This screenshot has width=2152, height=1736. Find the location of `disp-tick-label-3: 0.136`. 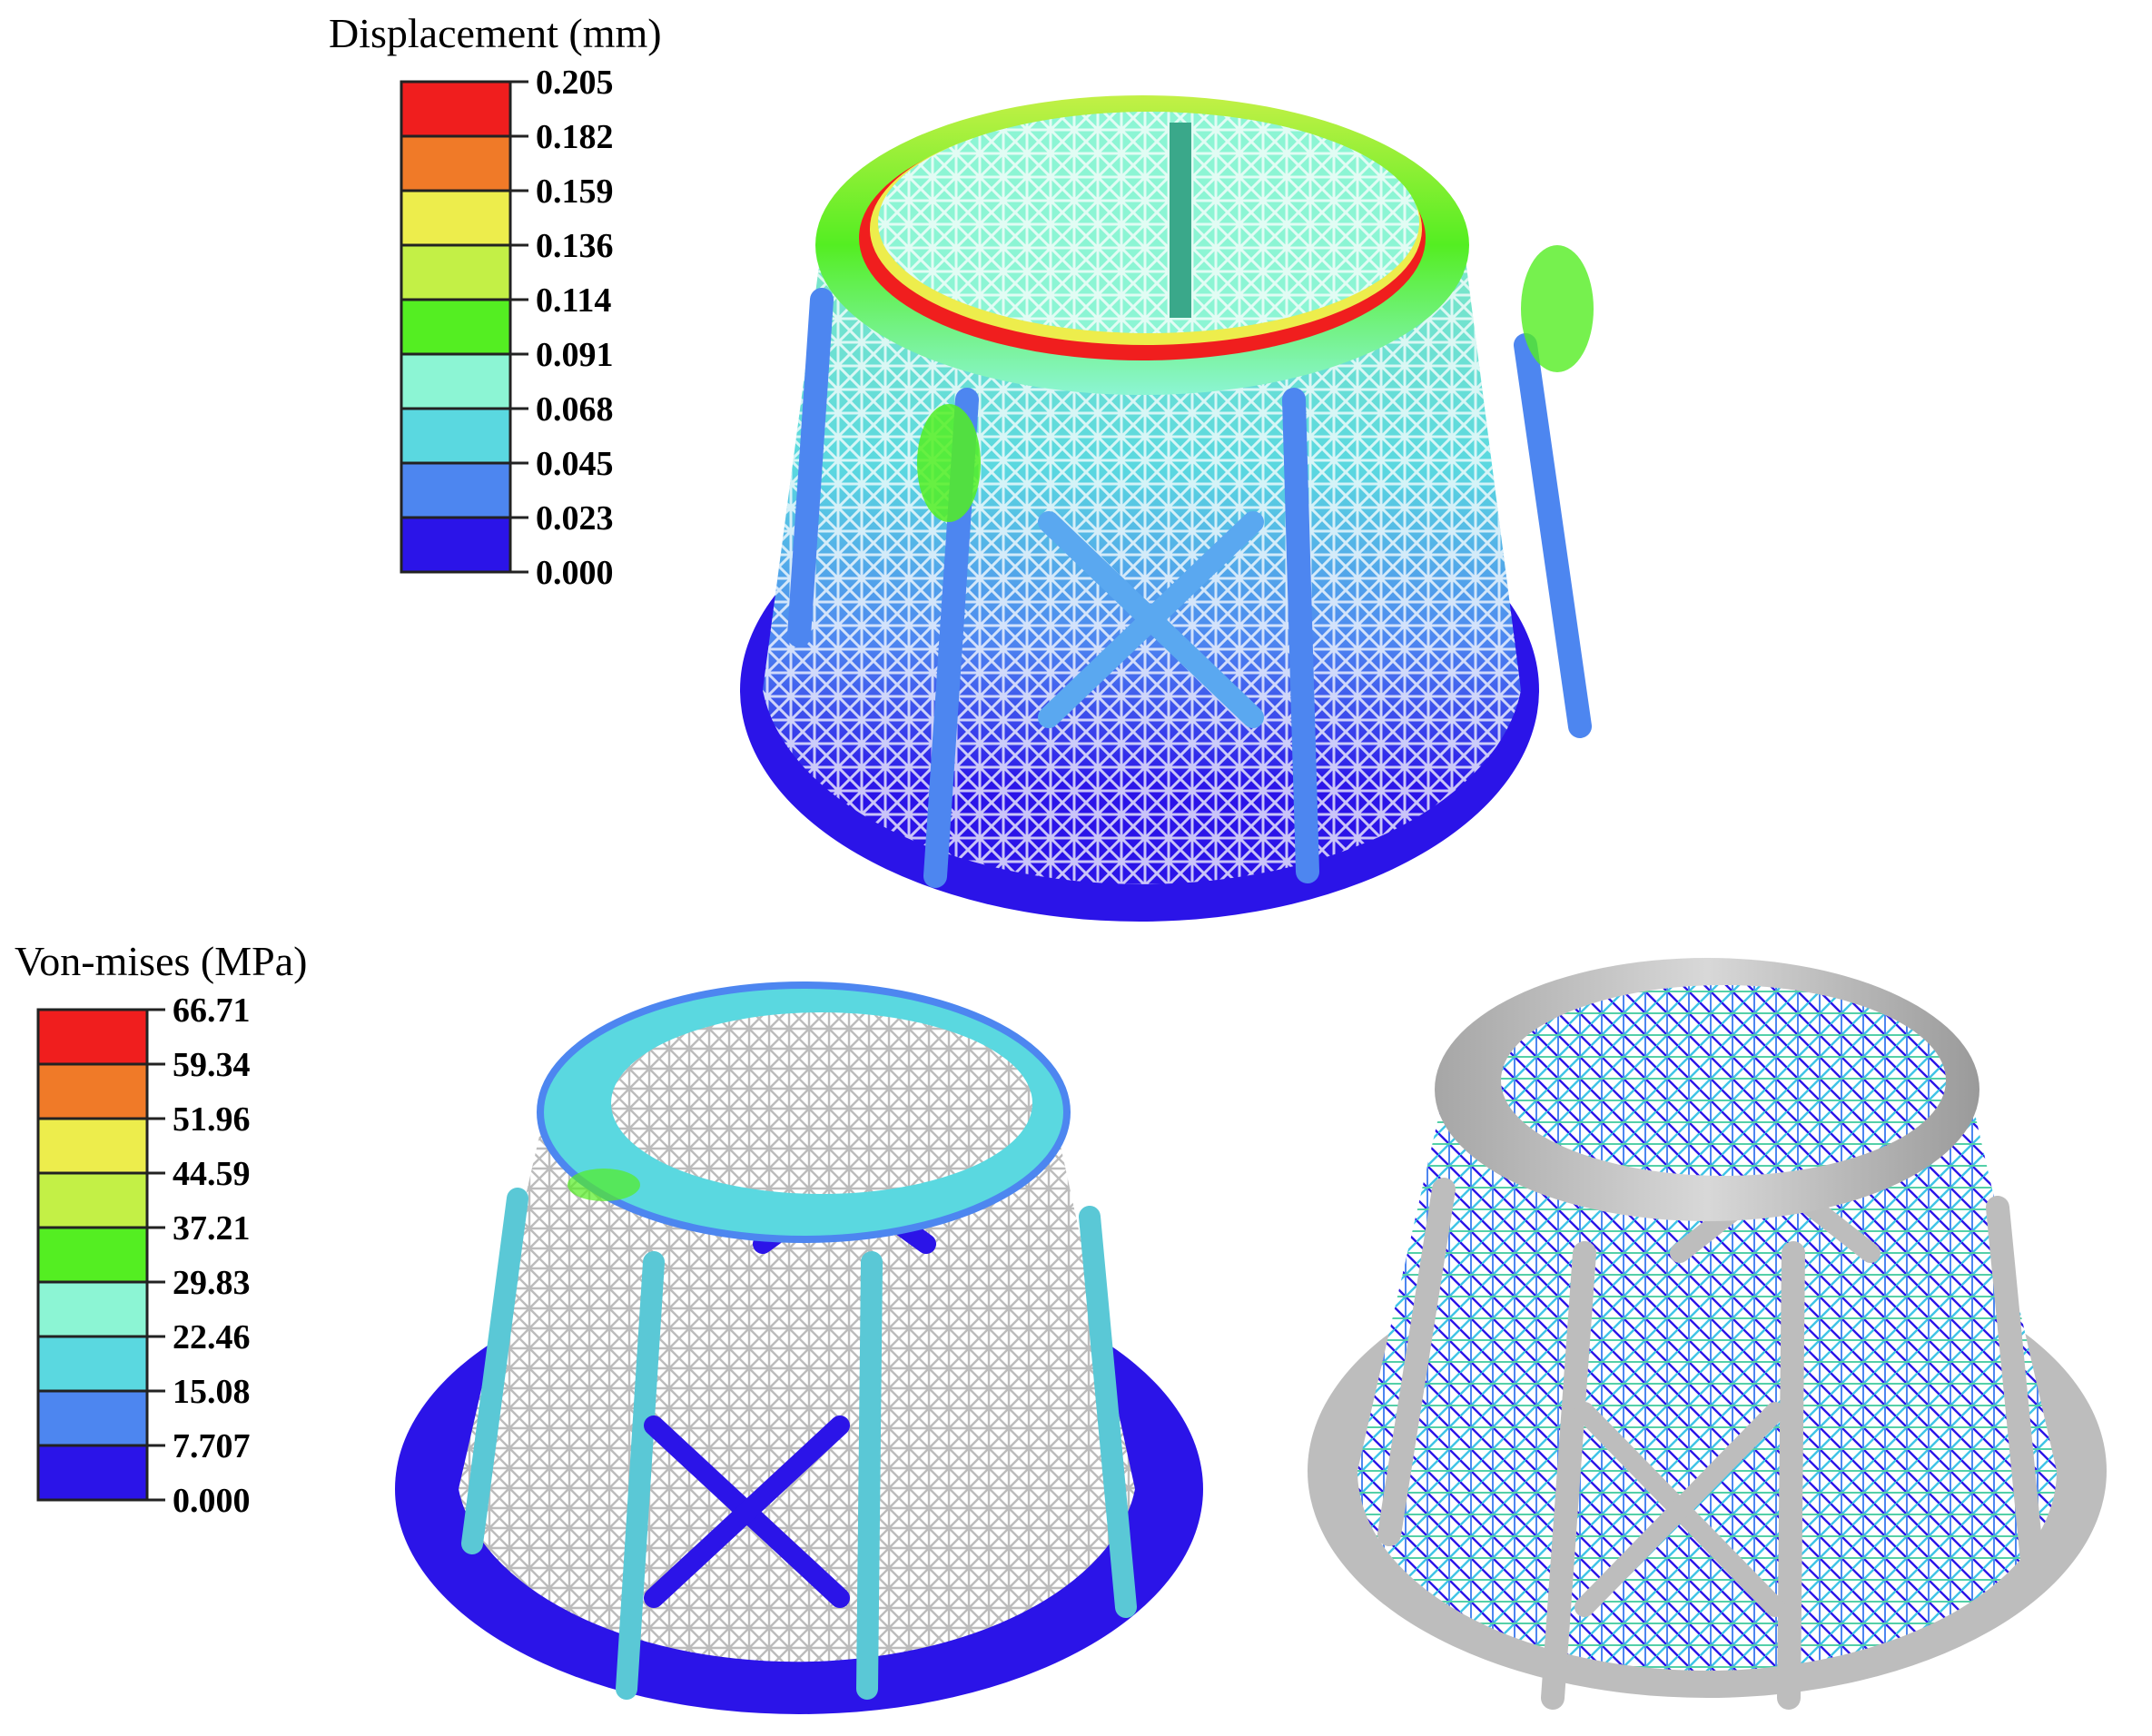

disp-tick-label-3: 0.136 is located at coordinates (575, 246).